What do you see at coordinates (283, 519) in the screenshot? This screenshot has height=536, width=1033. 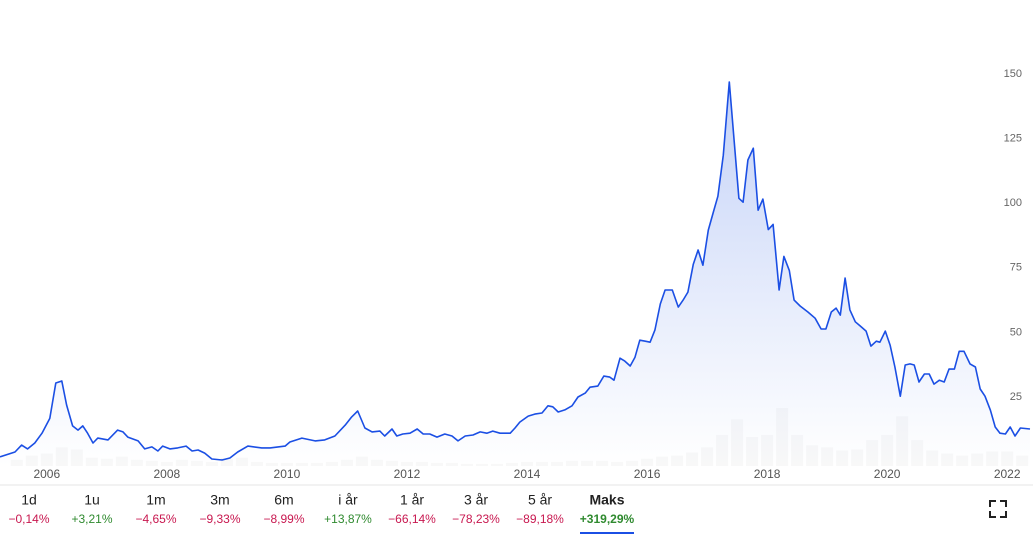 I see `tab-change: −8,99%` at bounding box center [283, 519].